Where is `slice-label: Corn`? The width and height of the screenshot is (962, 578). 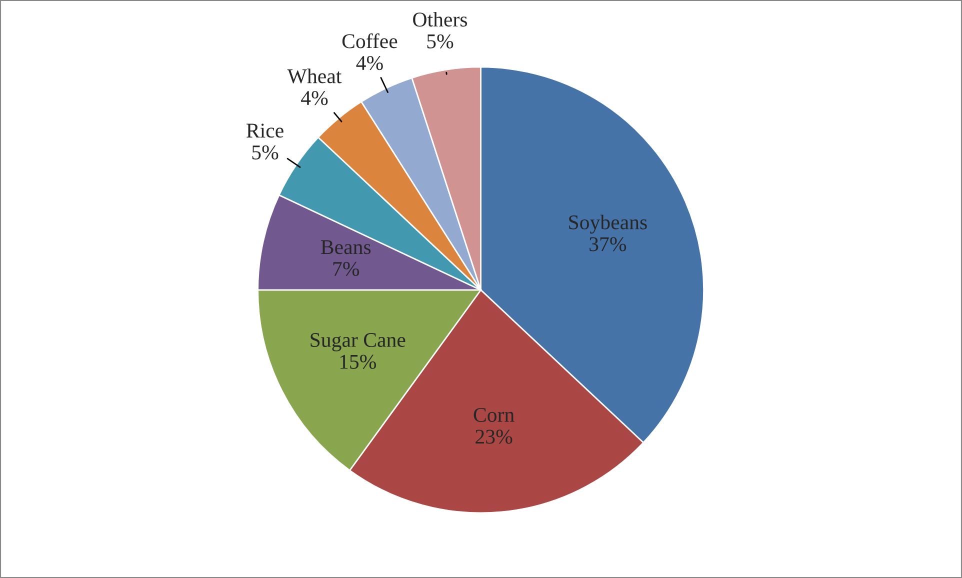
slice-label: Corn is located at coordinates (494, 415).